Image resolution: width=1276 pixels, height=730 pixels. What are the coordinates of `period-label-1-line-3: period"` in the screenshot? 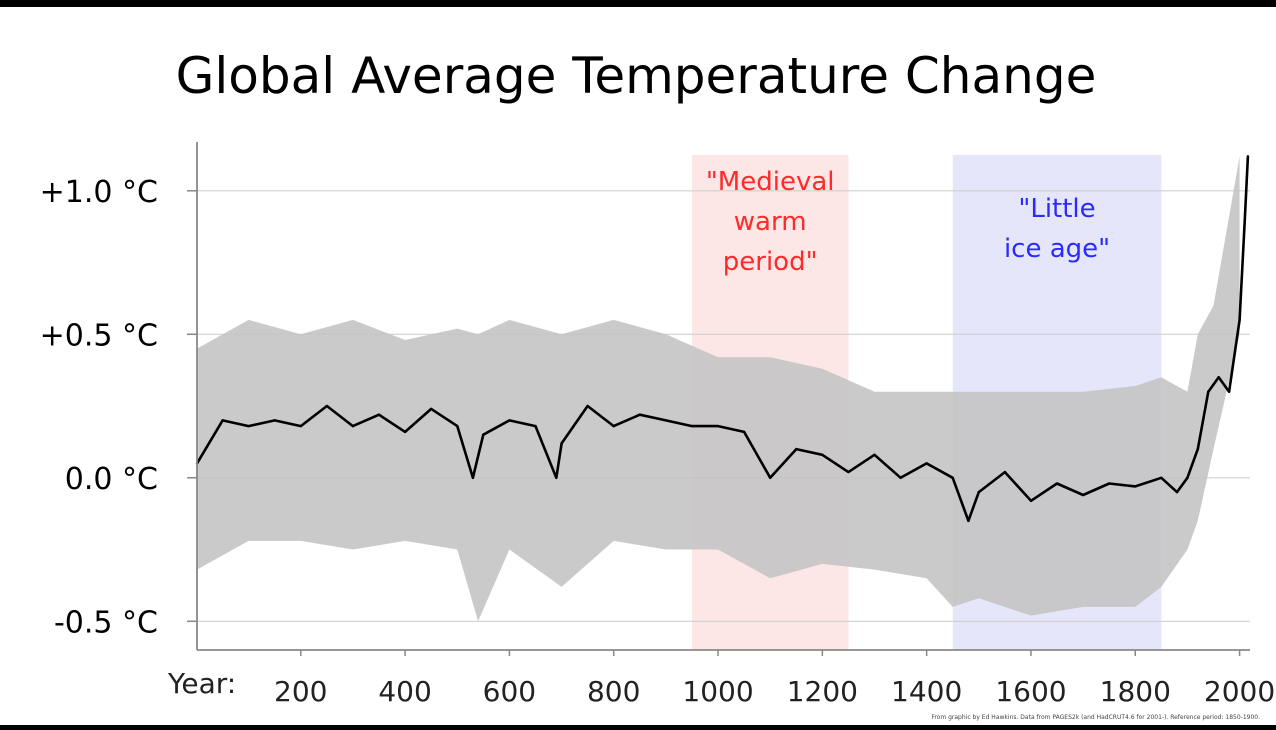 It's located at (770, 262).